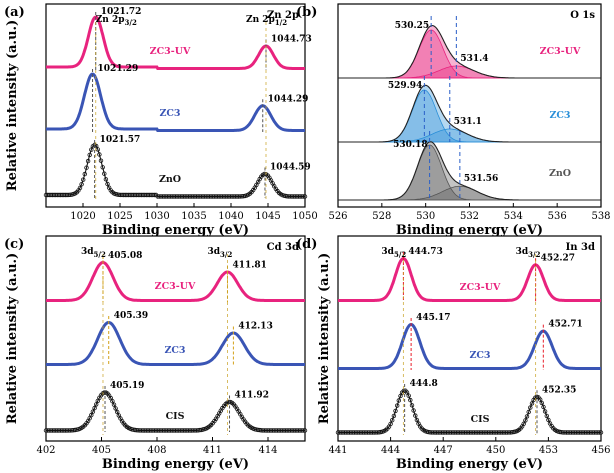  What do you see at coordinates (118, 69) in the screenshot?
I see `peak-label: 1021.29` at bounding box center [118, 69].